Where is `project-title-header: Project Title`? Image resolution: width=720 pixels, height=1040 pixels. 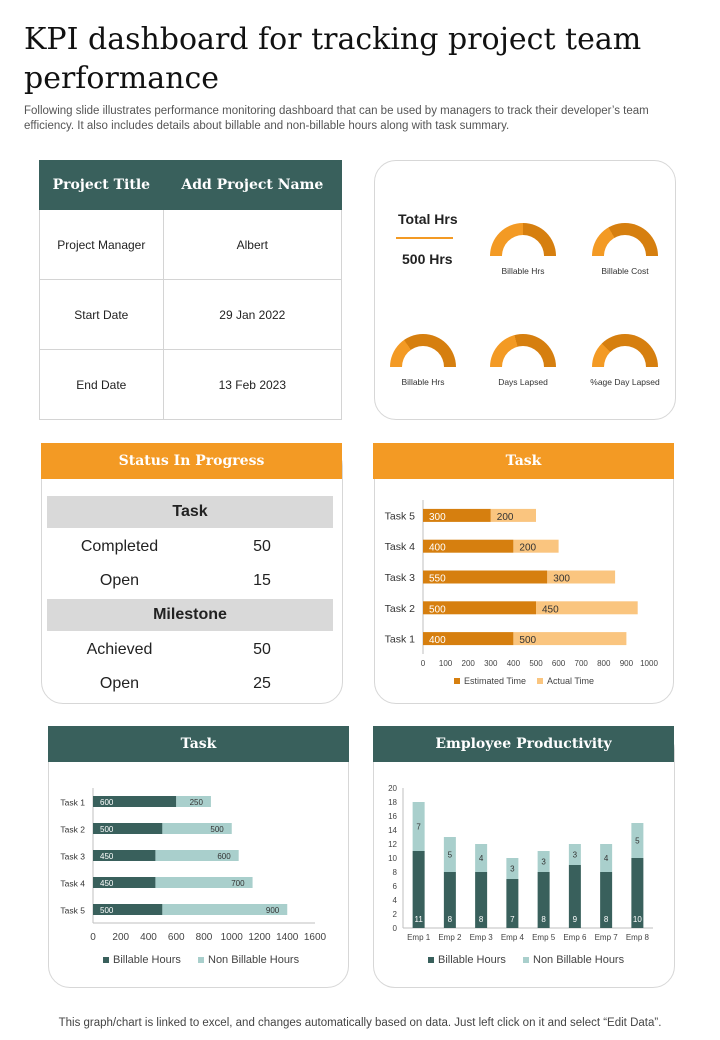
project-title-header: Project Title is located at coordinates (101, 185).